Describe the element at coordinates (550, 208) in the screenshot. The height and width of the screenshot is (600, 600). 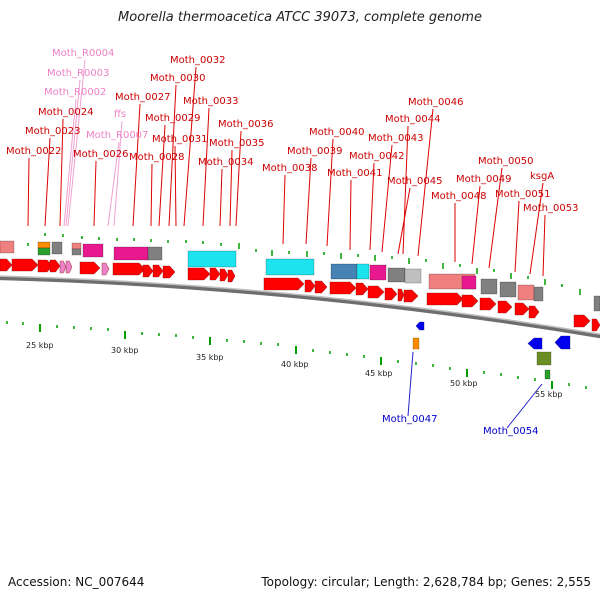
I see `gene-label: Moth_0053` at that location.